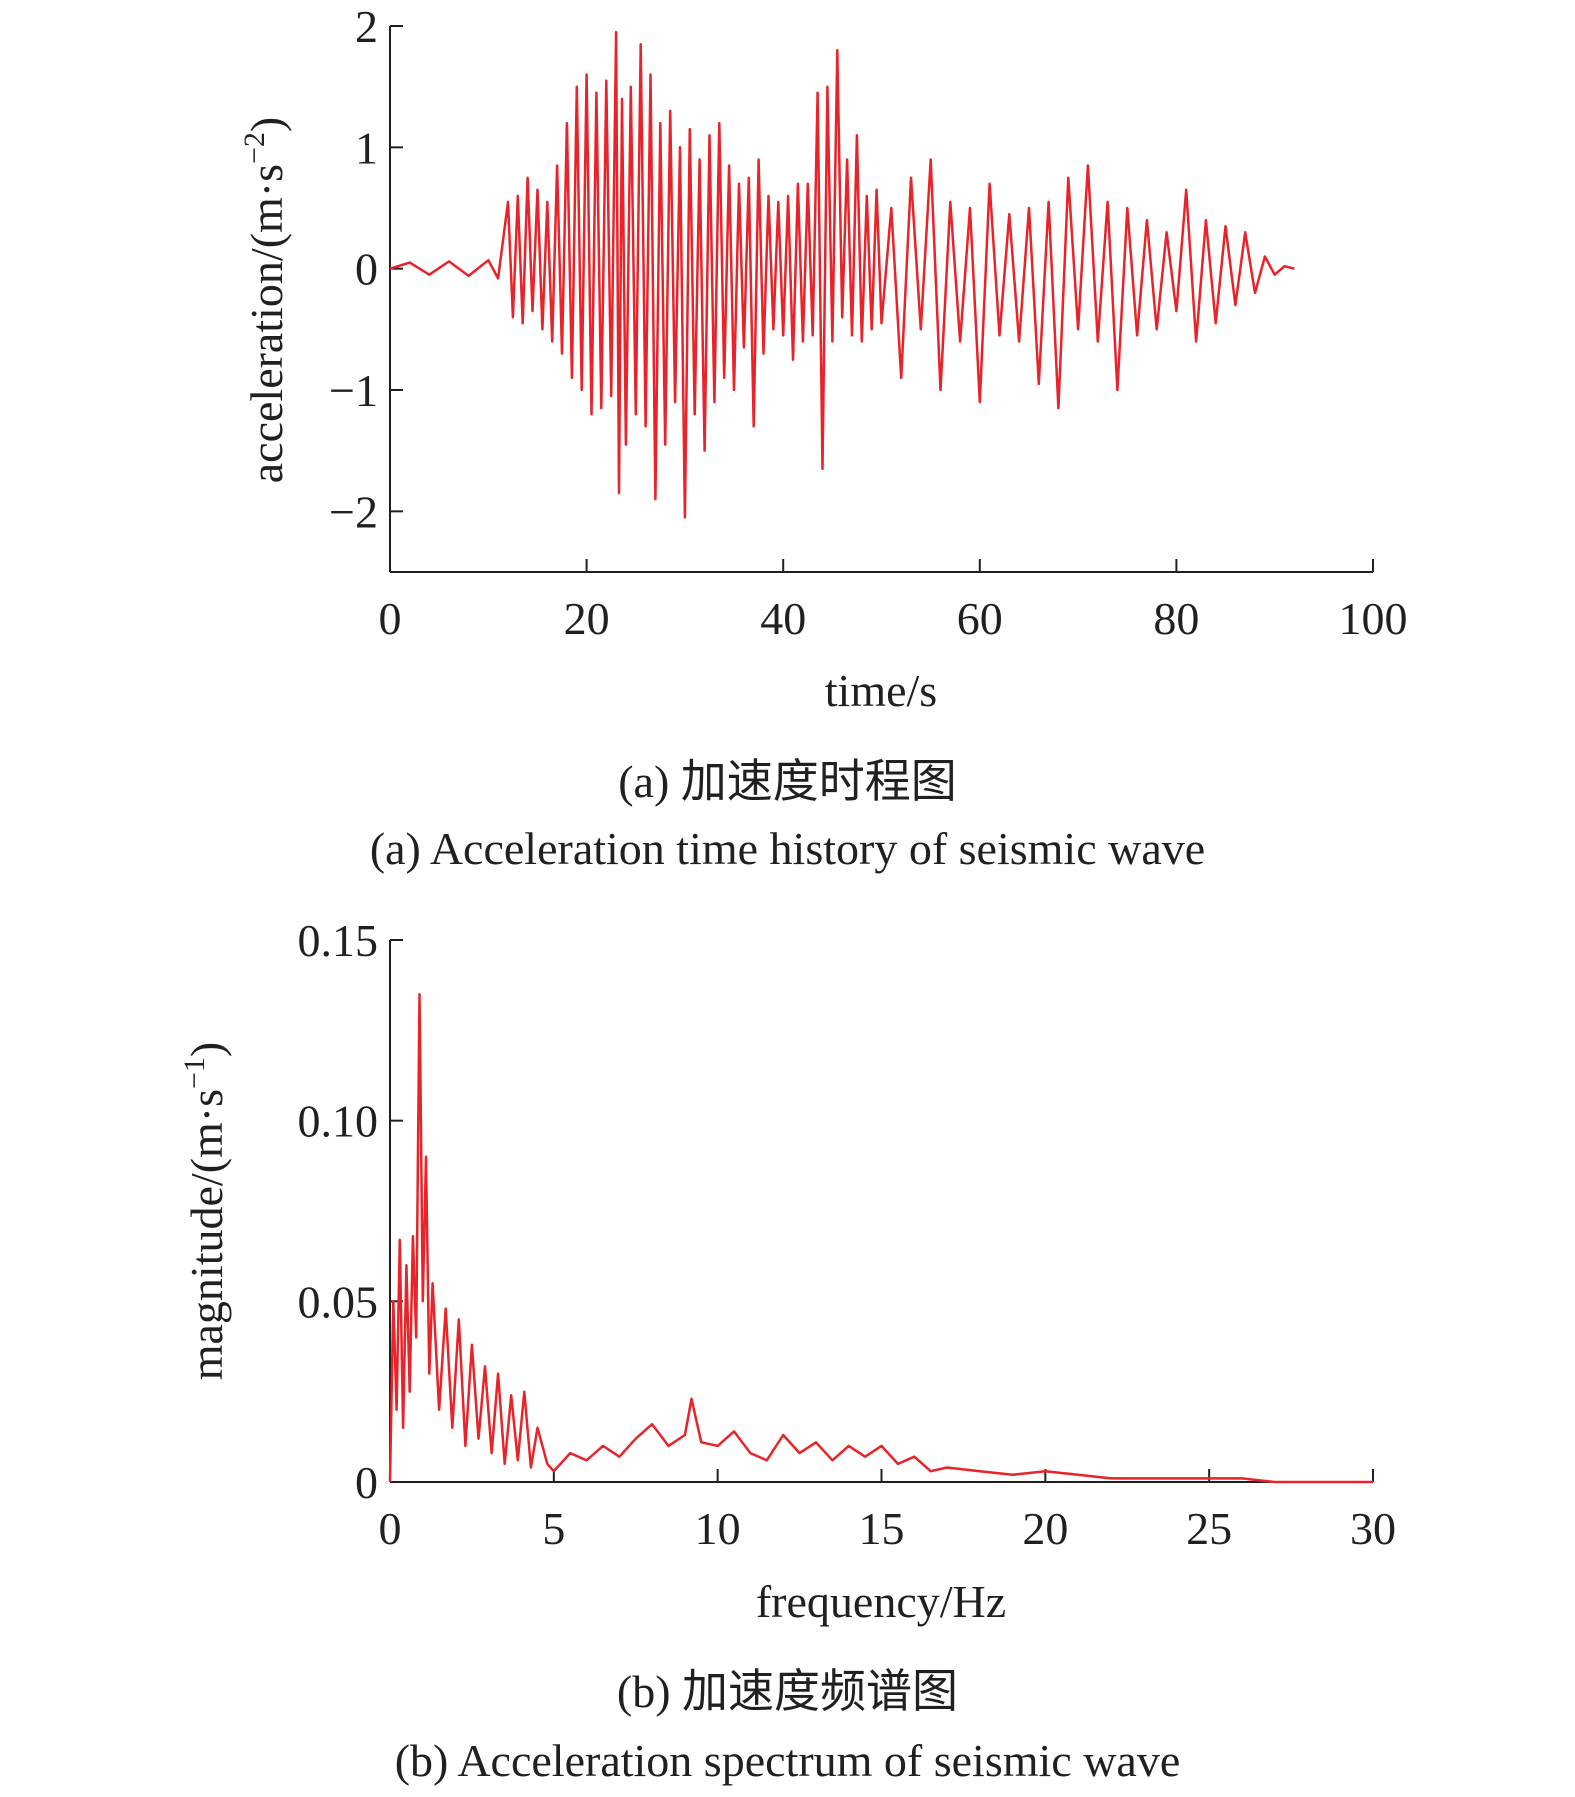 The image size is (1575, 1797). Describe the element at coordinates (390, 1528) in the screenshot. I see `freq-x-tick-label: 0` at that location.